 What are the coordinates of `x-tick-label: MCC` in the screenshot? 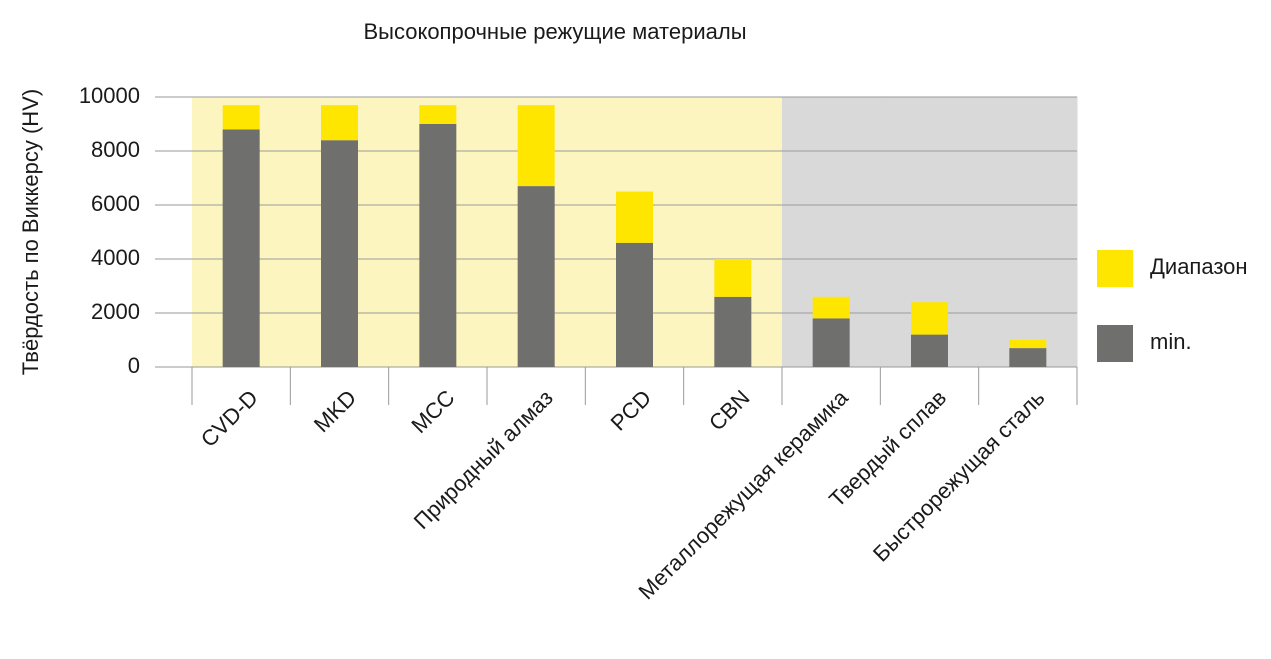 It's located at (432, 411).